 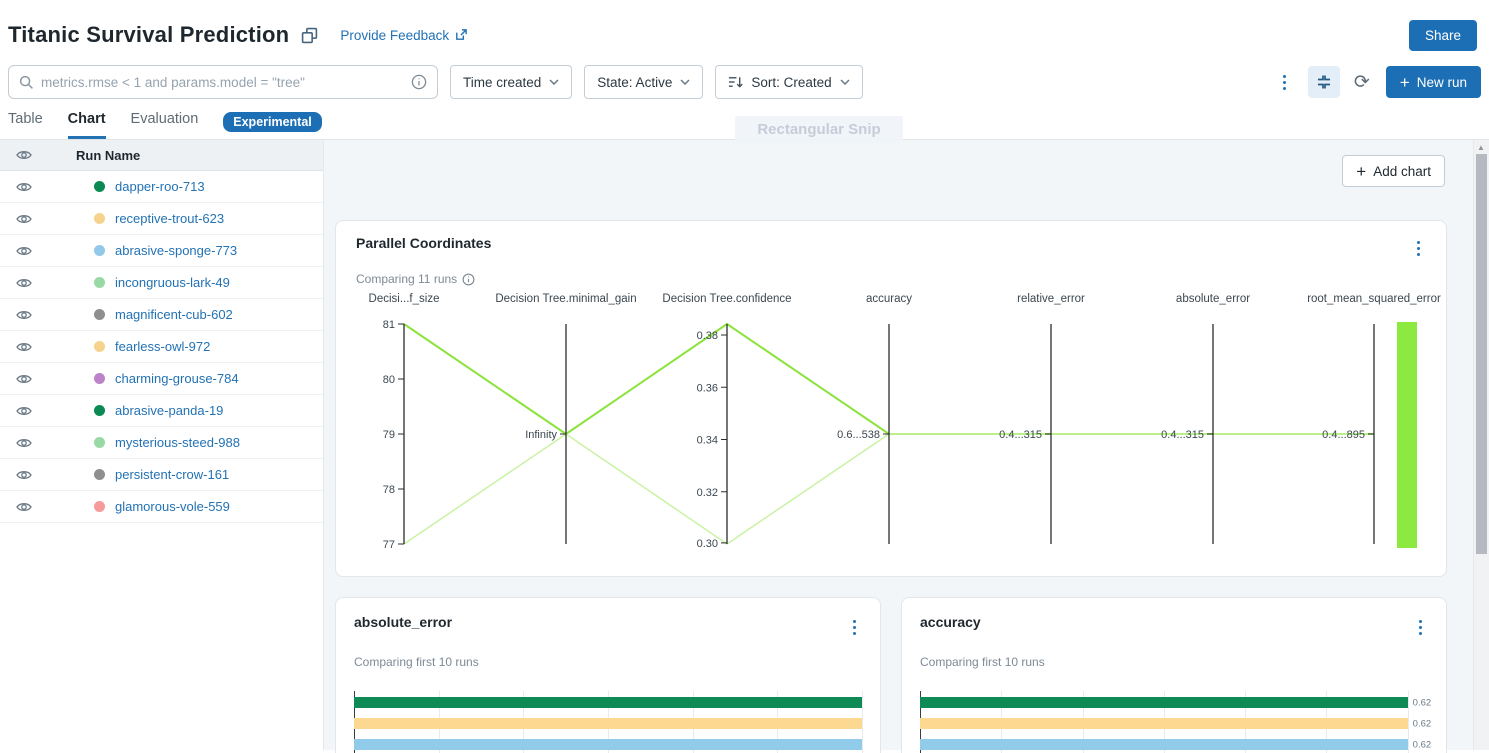 What do you see at coordinates (845, 82) in the screenshot?
I see `chevron-down-icon` at bounding box center [845, 82].